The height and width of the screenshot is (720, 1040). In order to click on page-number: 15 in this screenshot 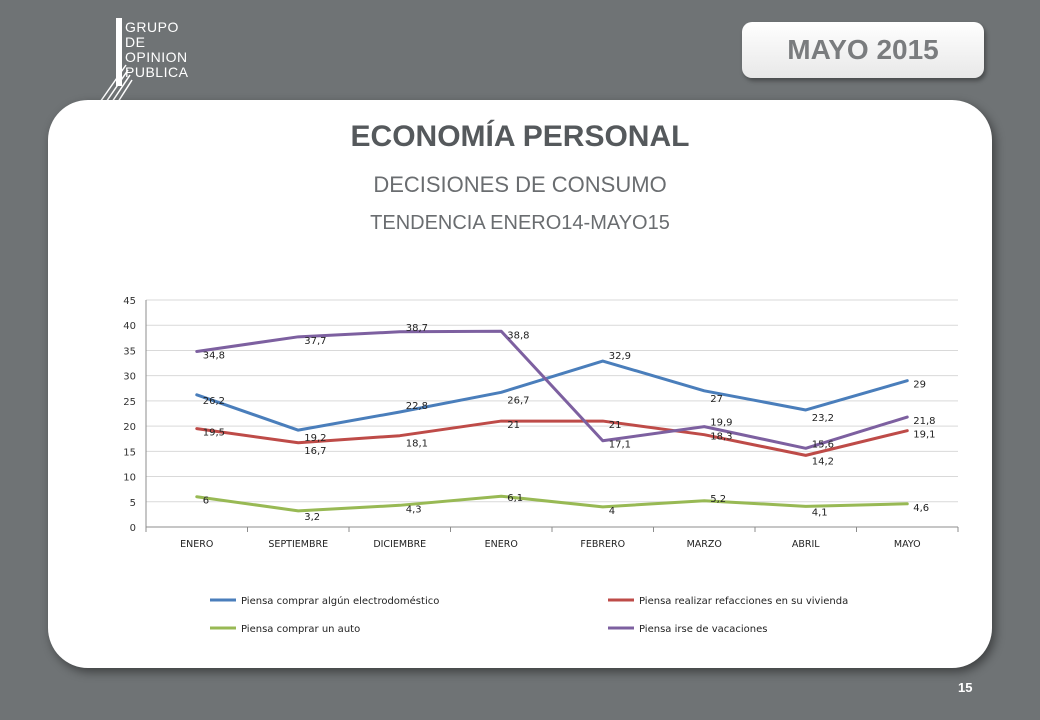, I will do `click(965, 687)`.